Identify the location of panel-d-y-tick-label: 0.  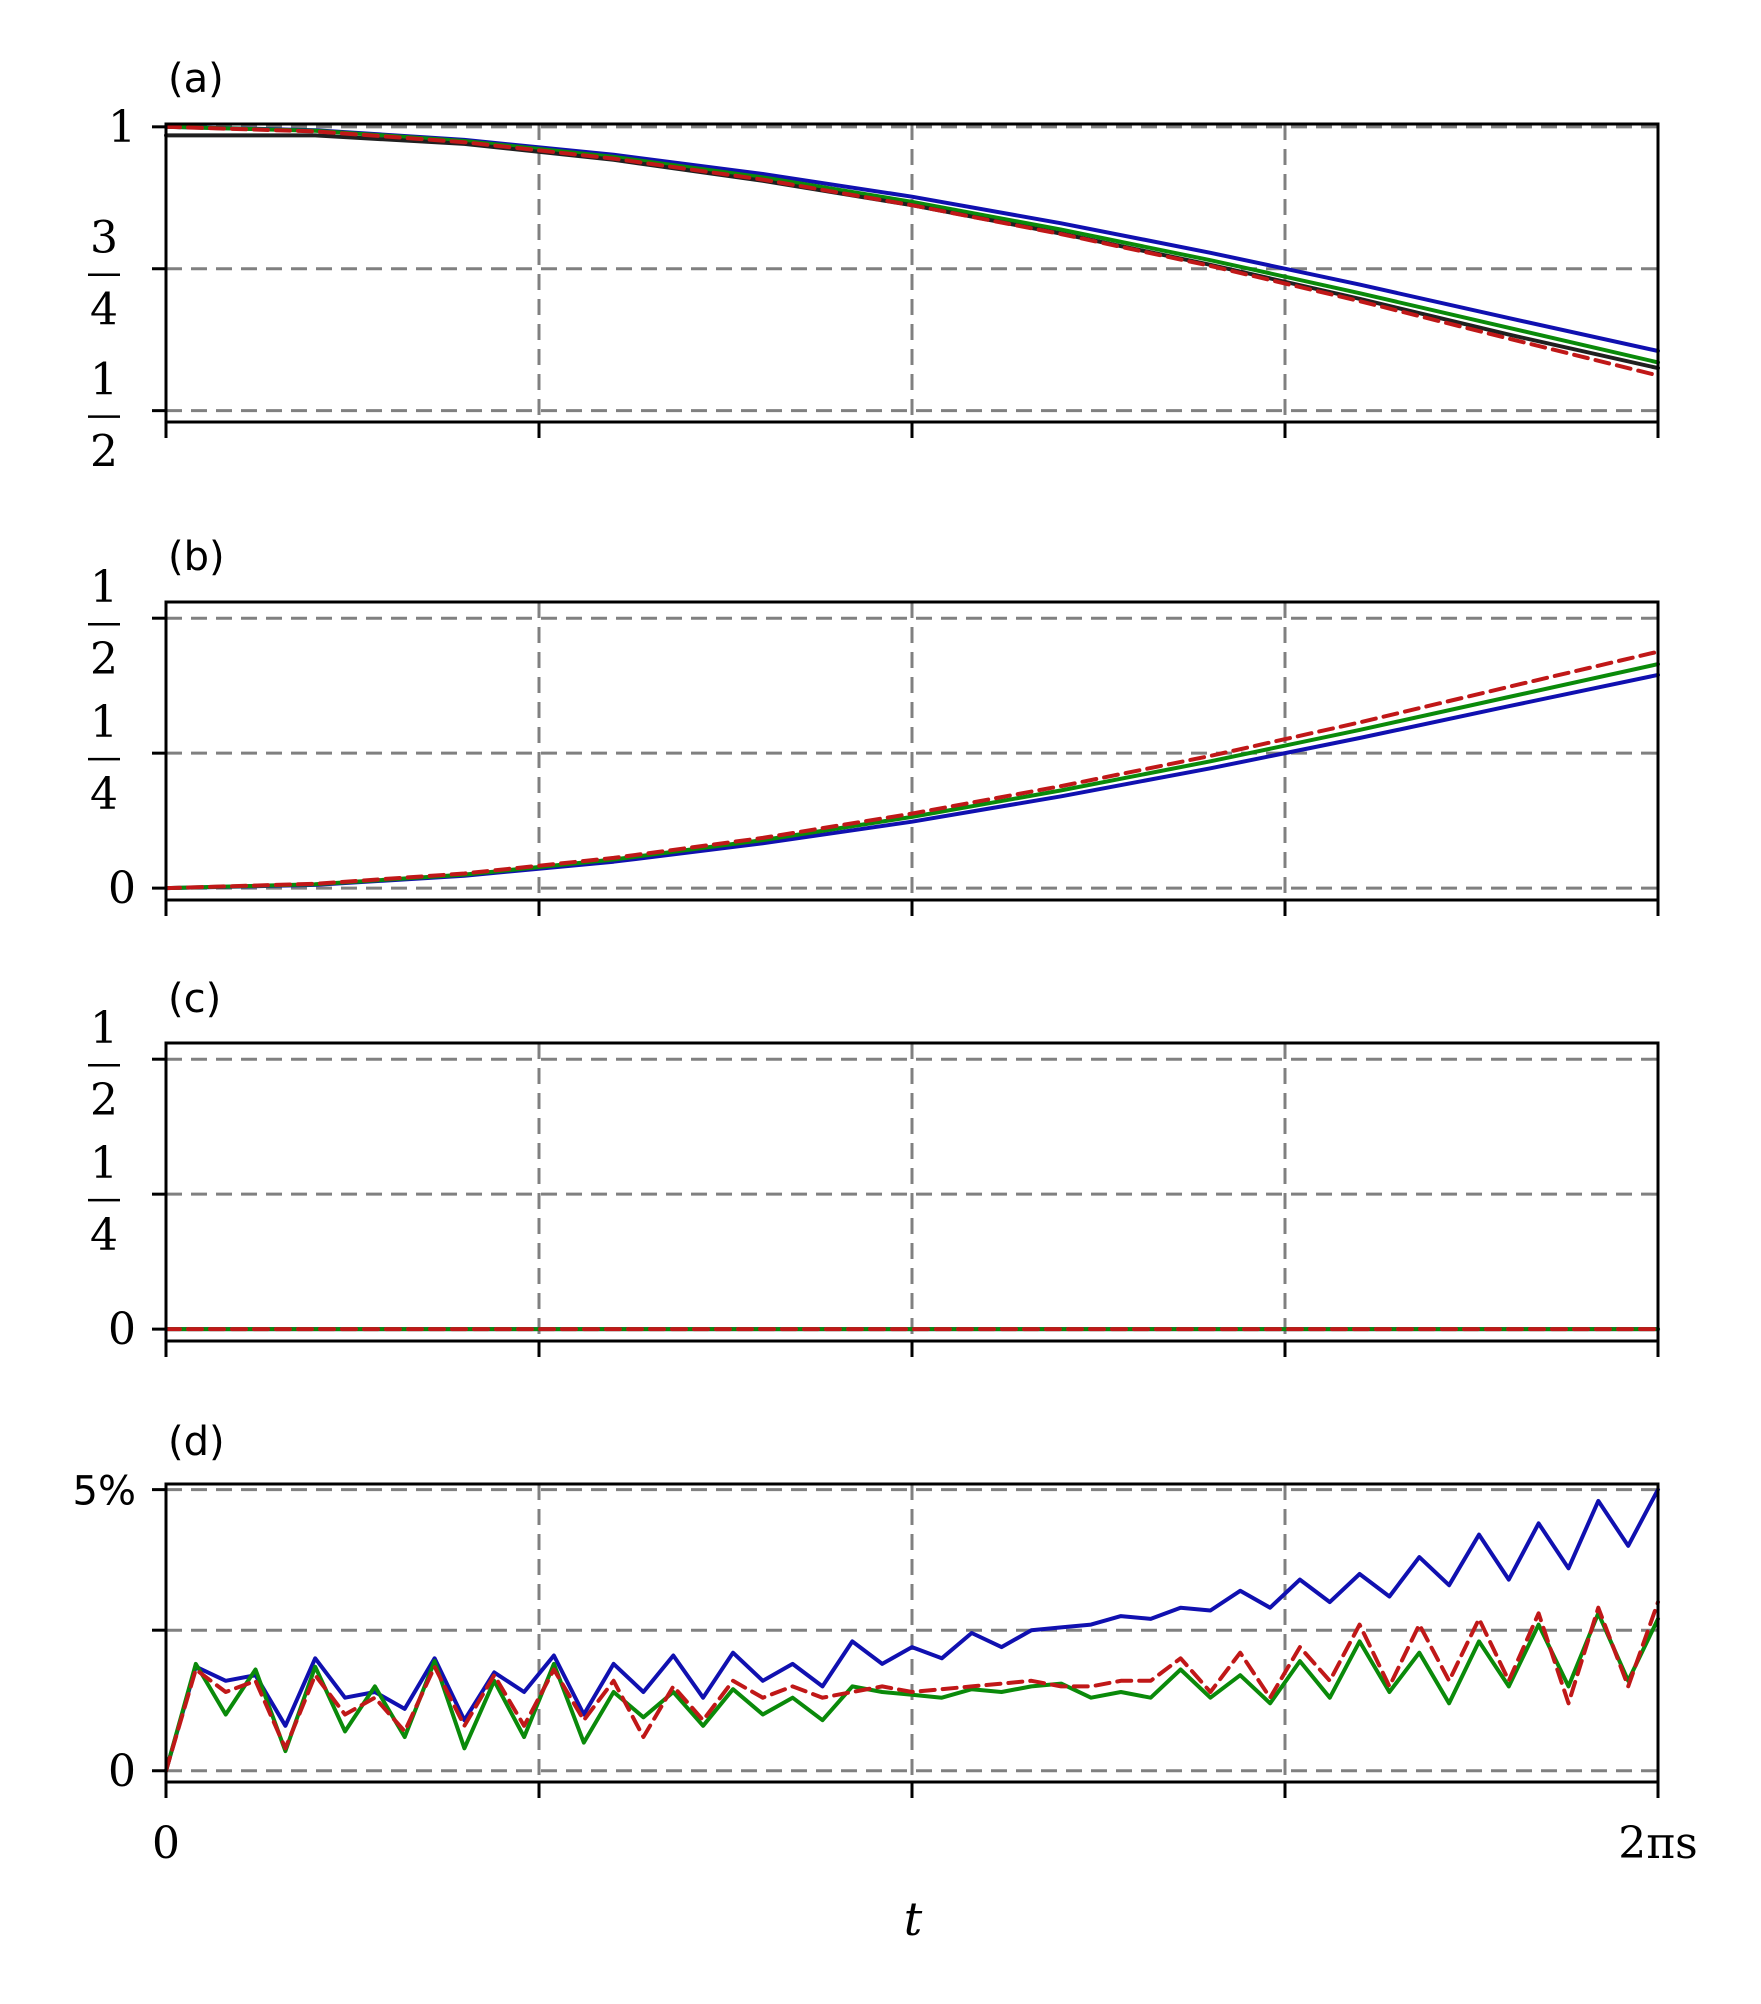
(122, 1771).